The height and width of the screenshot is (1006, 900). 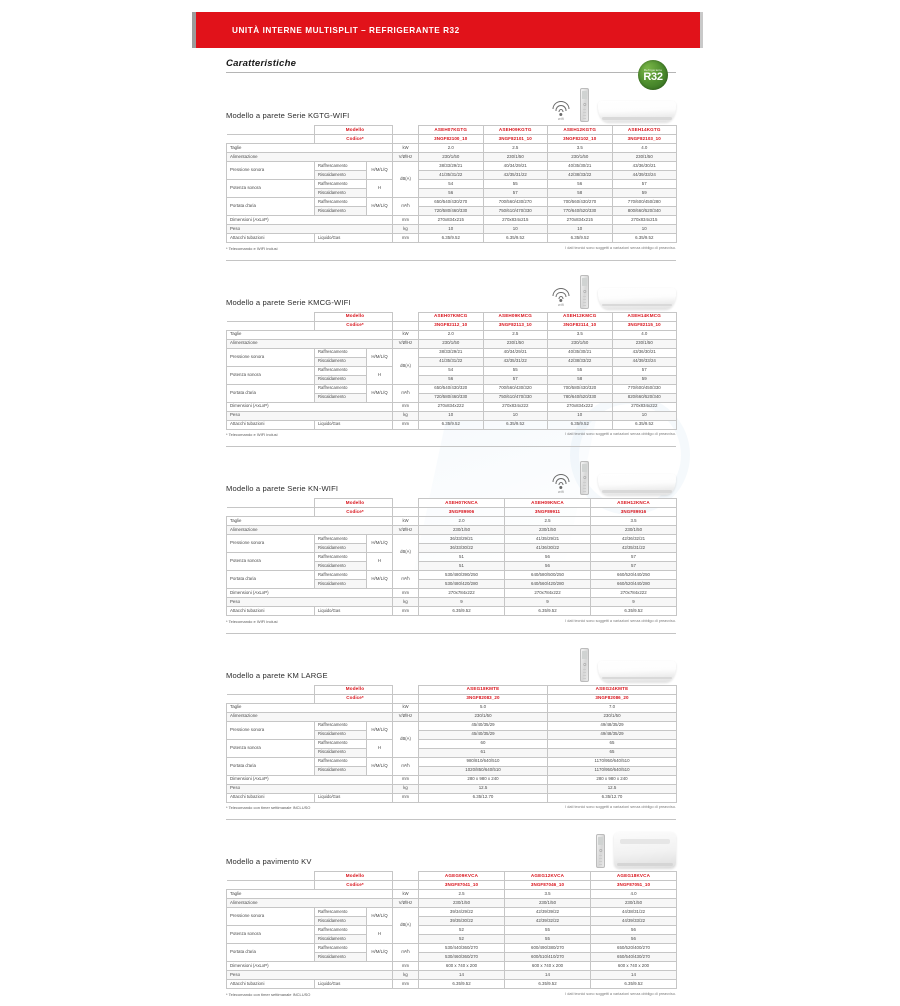 I want to click on table-cell: 720/580/460/330, so click(x=451, y=211).